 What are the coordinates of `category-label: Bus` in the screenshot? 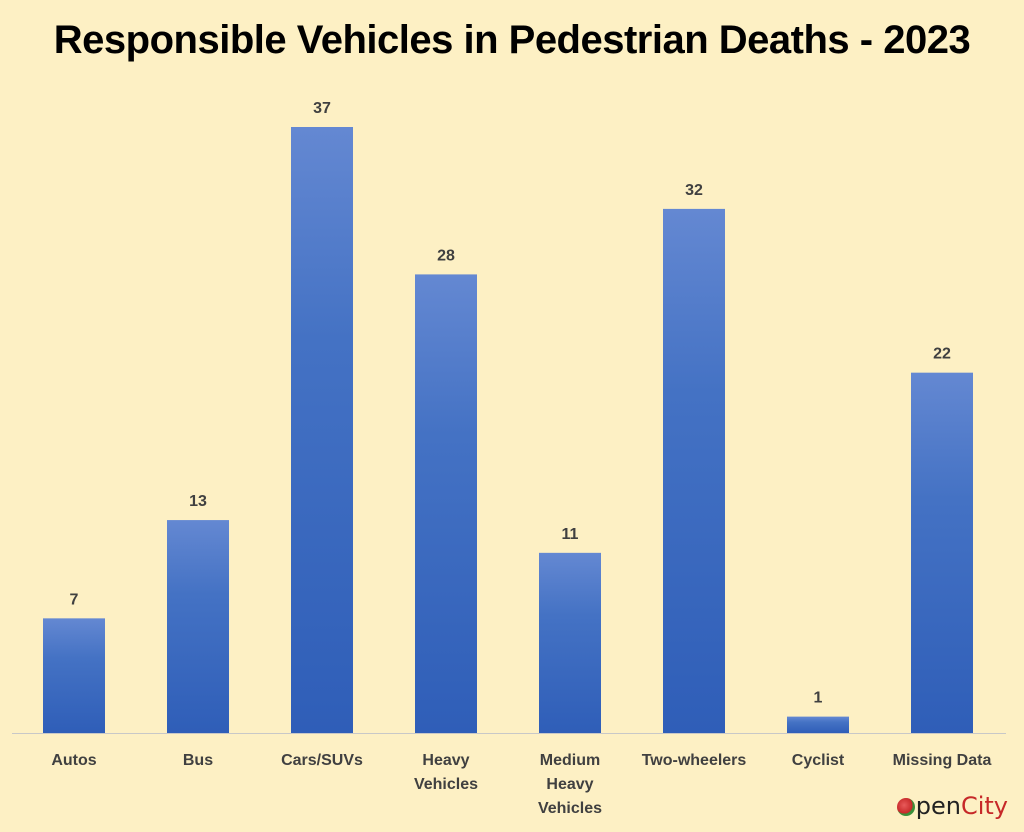 It's located at (198, 760).